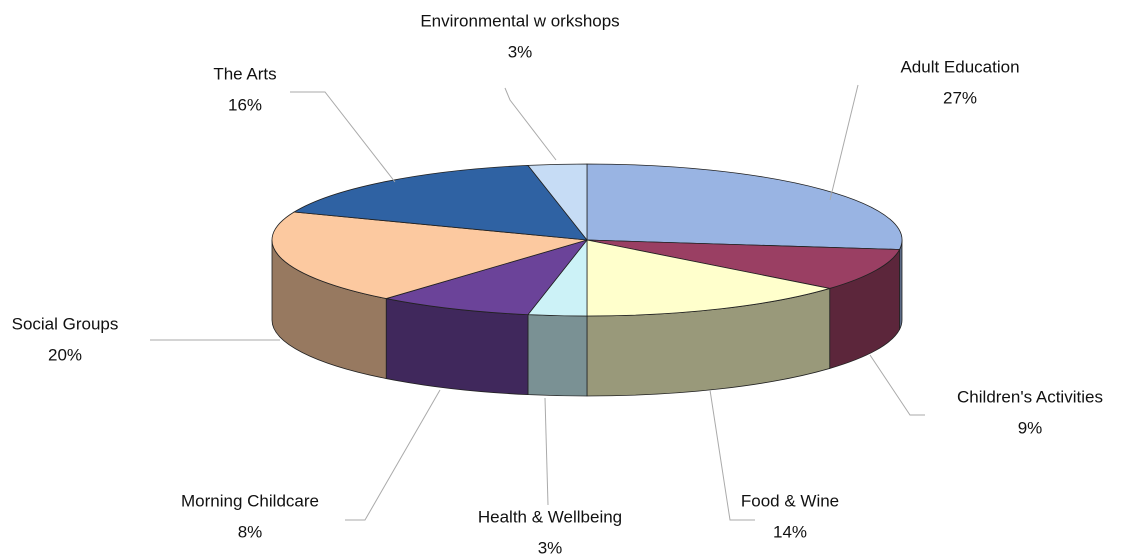  Describe the element at coordinates (1030, 427) in the screenshot. I see `slice-value-label: 9%` at that location.